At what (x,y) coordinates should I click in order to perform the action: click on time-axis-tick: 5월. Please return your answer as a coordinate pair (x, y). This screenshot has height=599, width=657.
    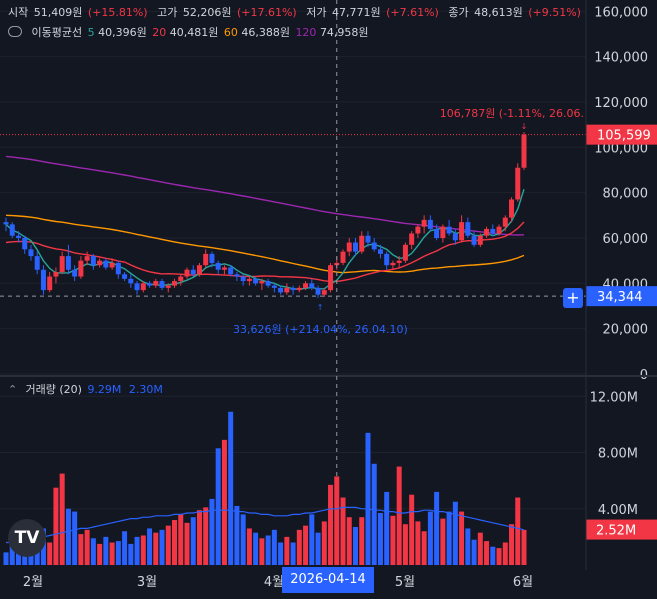
    Looking at the image, I should click on (405, 582).